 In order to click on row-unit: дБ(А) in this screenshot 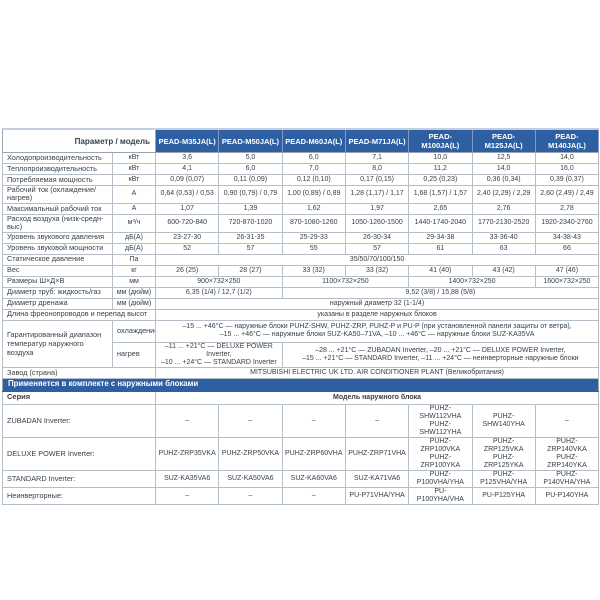, I will do `click(134, 248)`.